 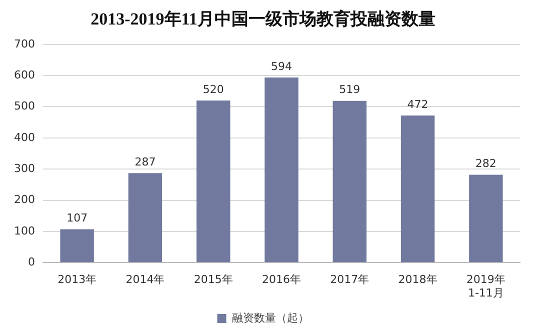 I want to click on x-tick-label: 2016年, so click(x=281, y=279).